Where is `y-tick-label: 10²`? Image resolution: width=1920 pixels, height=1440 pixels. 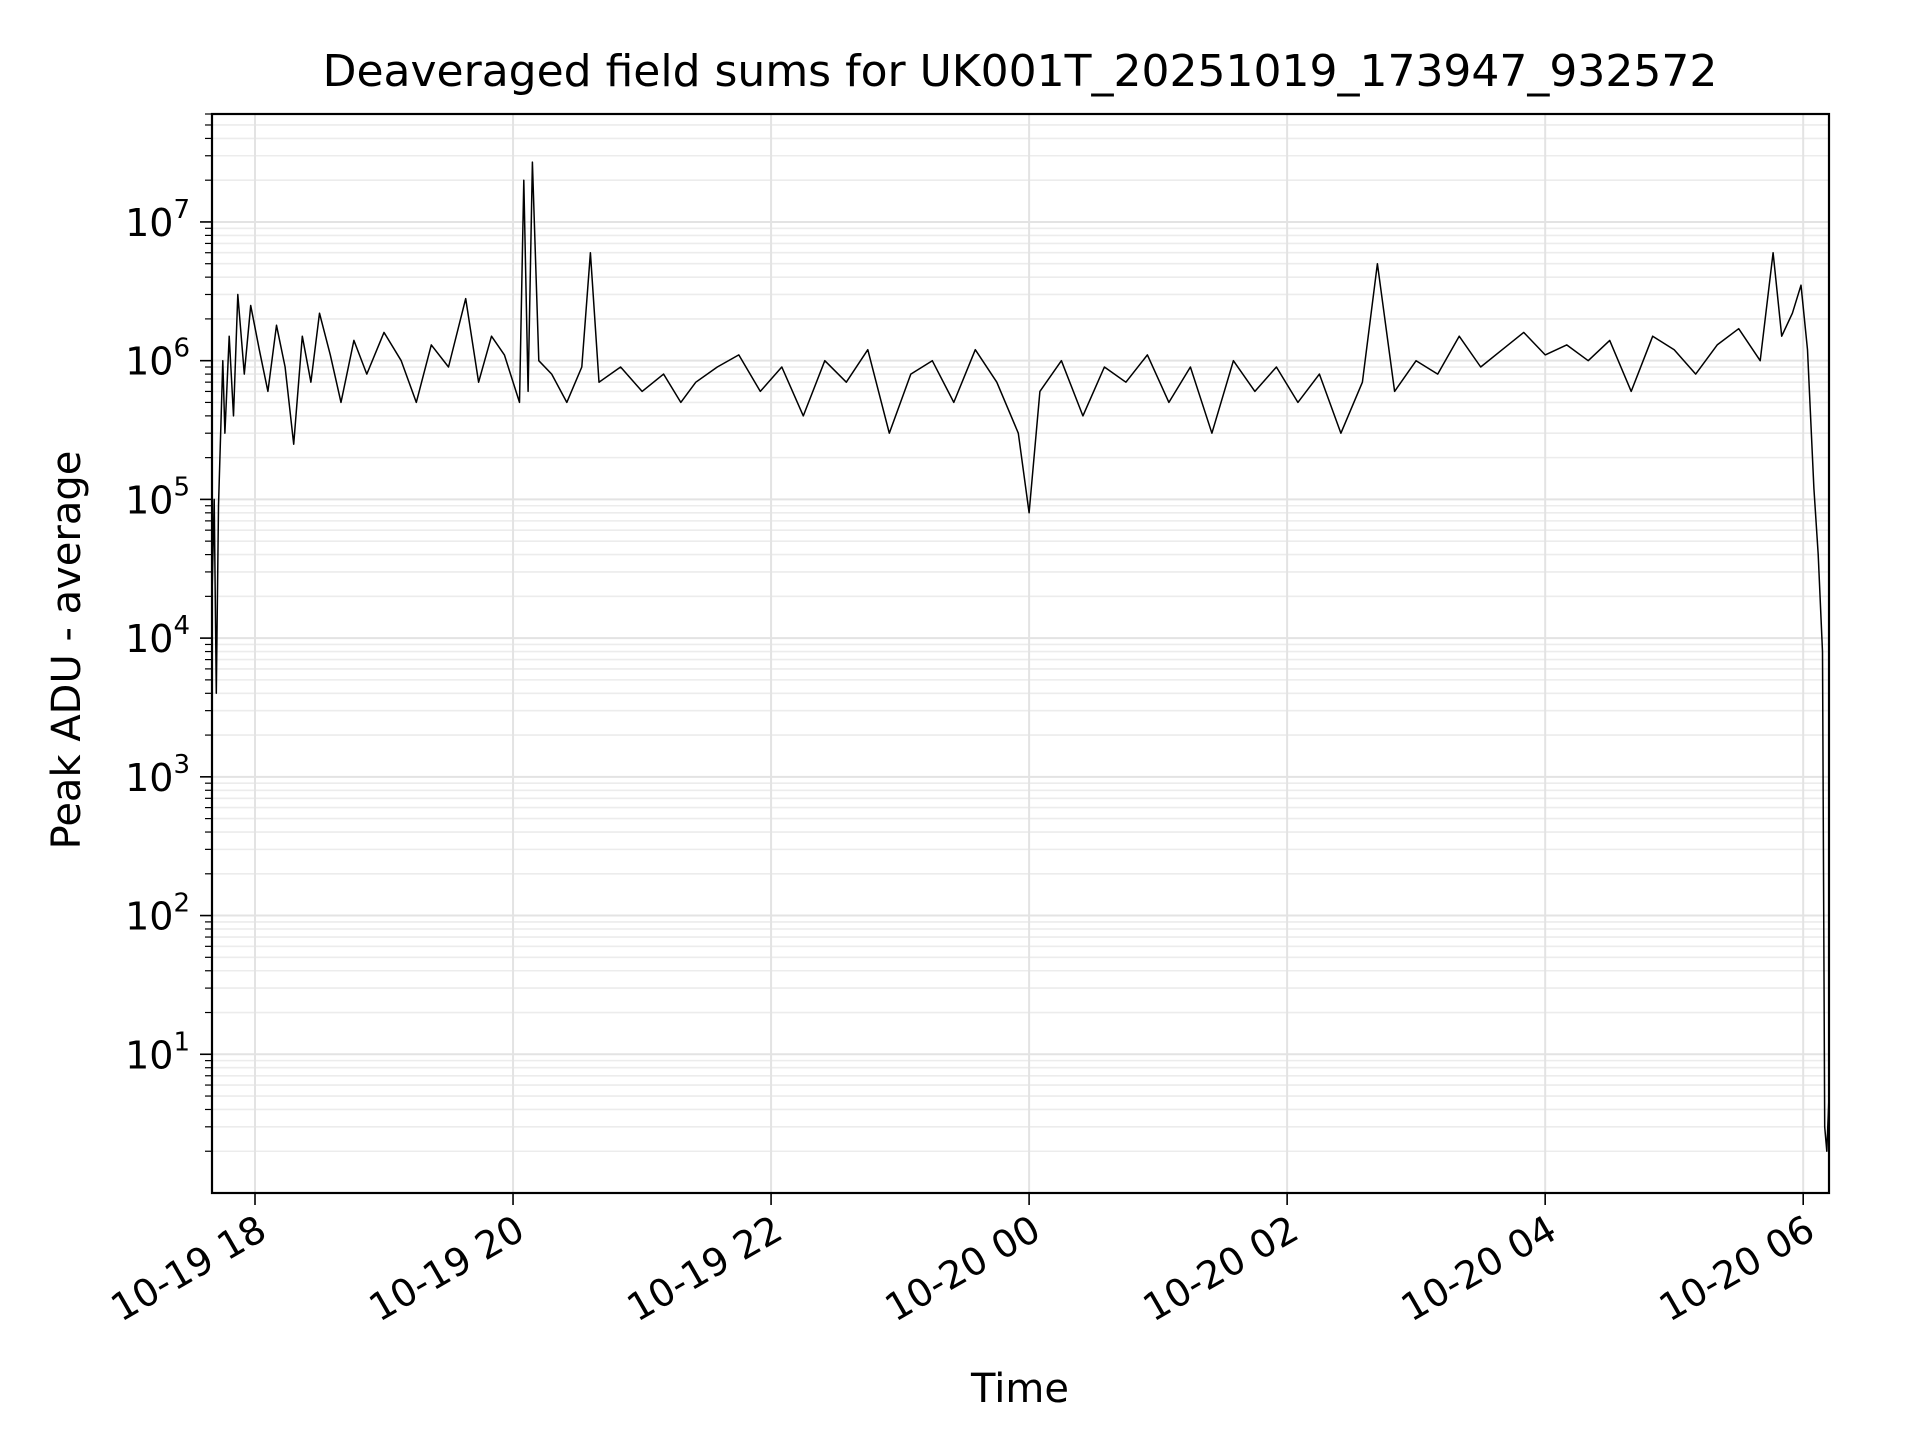
y-tick-label: 10² is located at coordinates (157, 914).